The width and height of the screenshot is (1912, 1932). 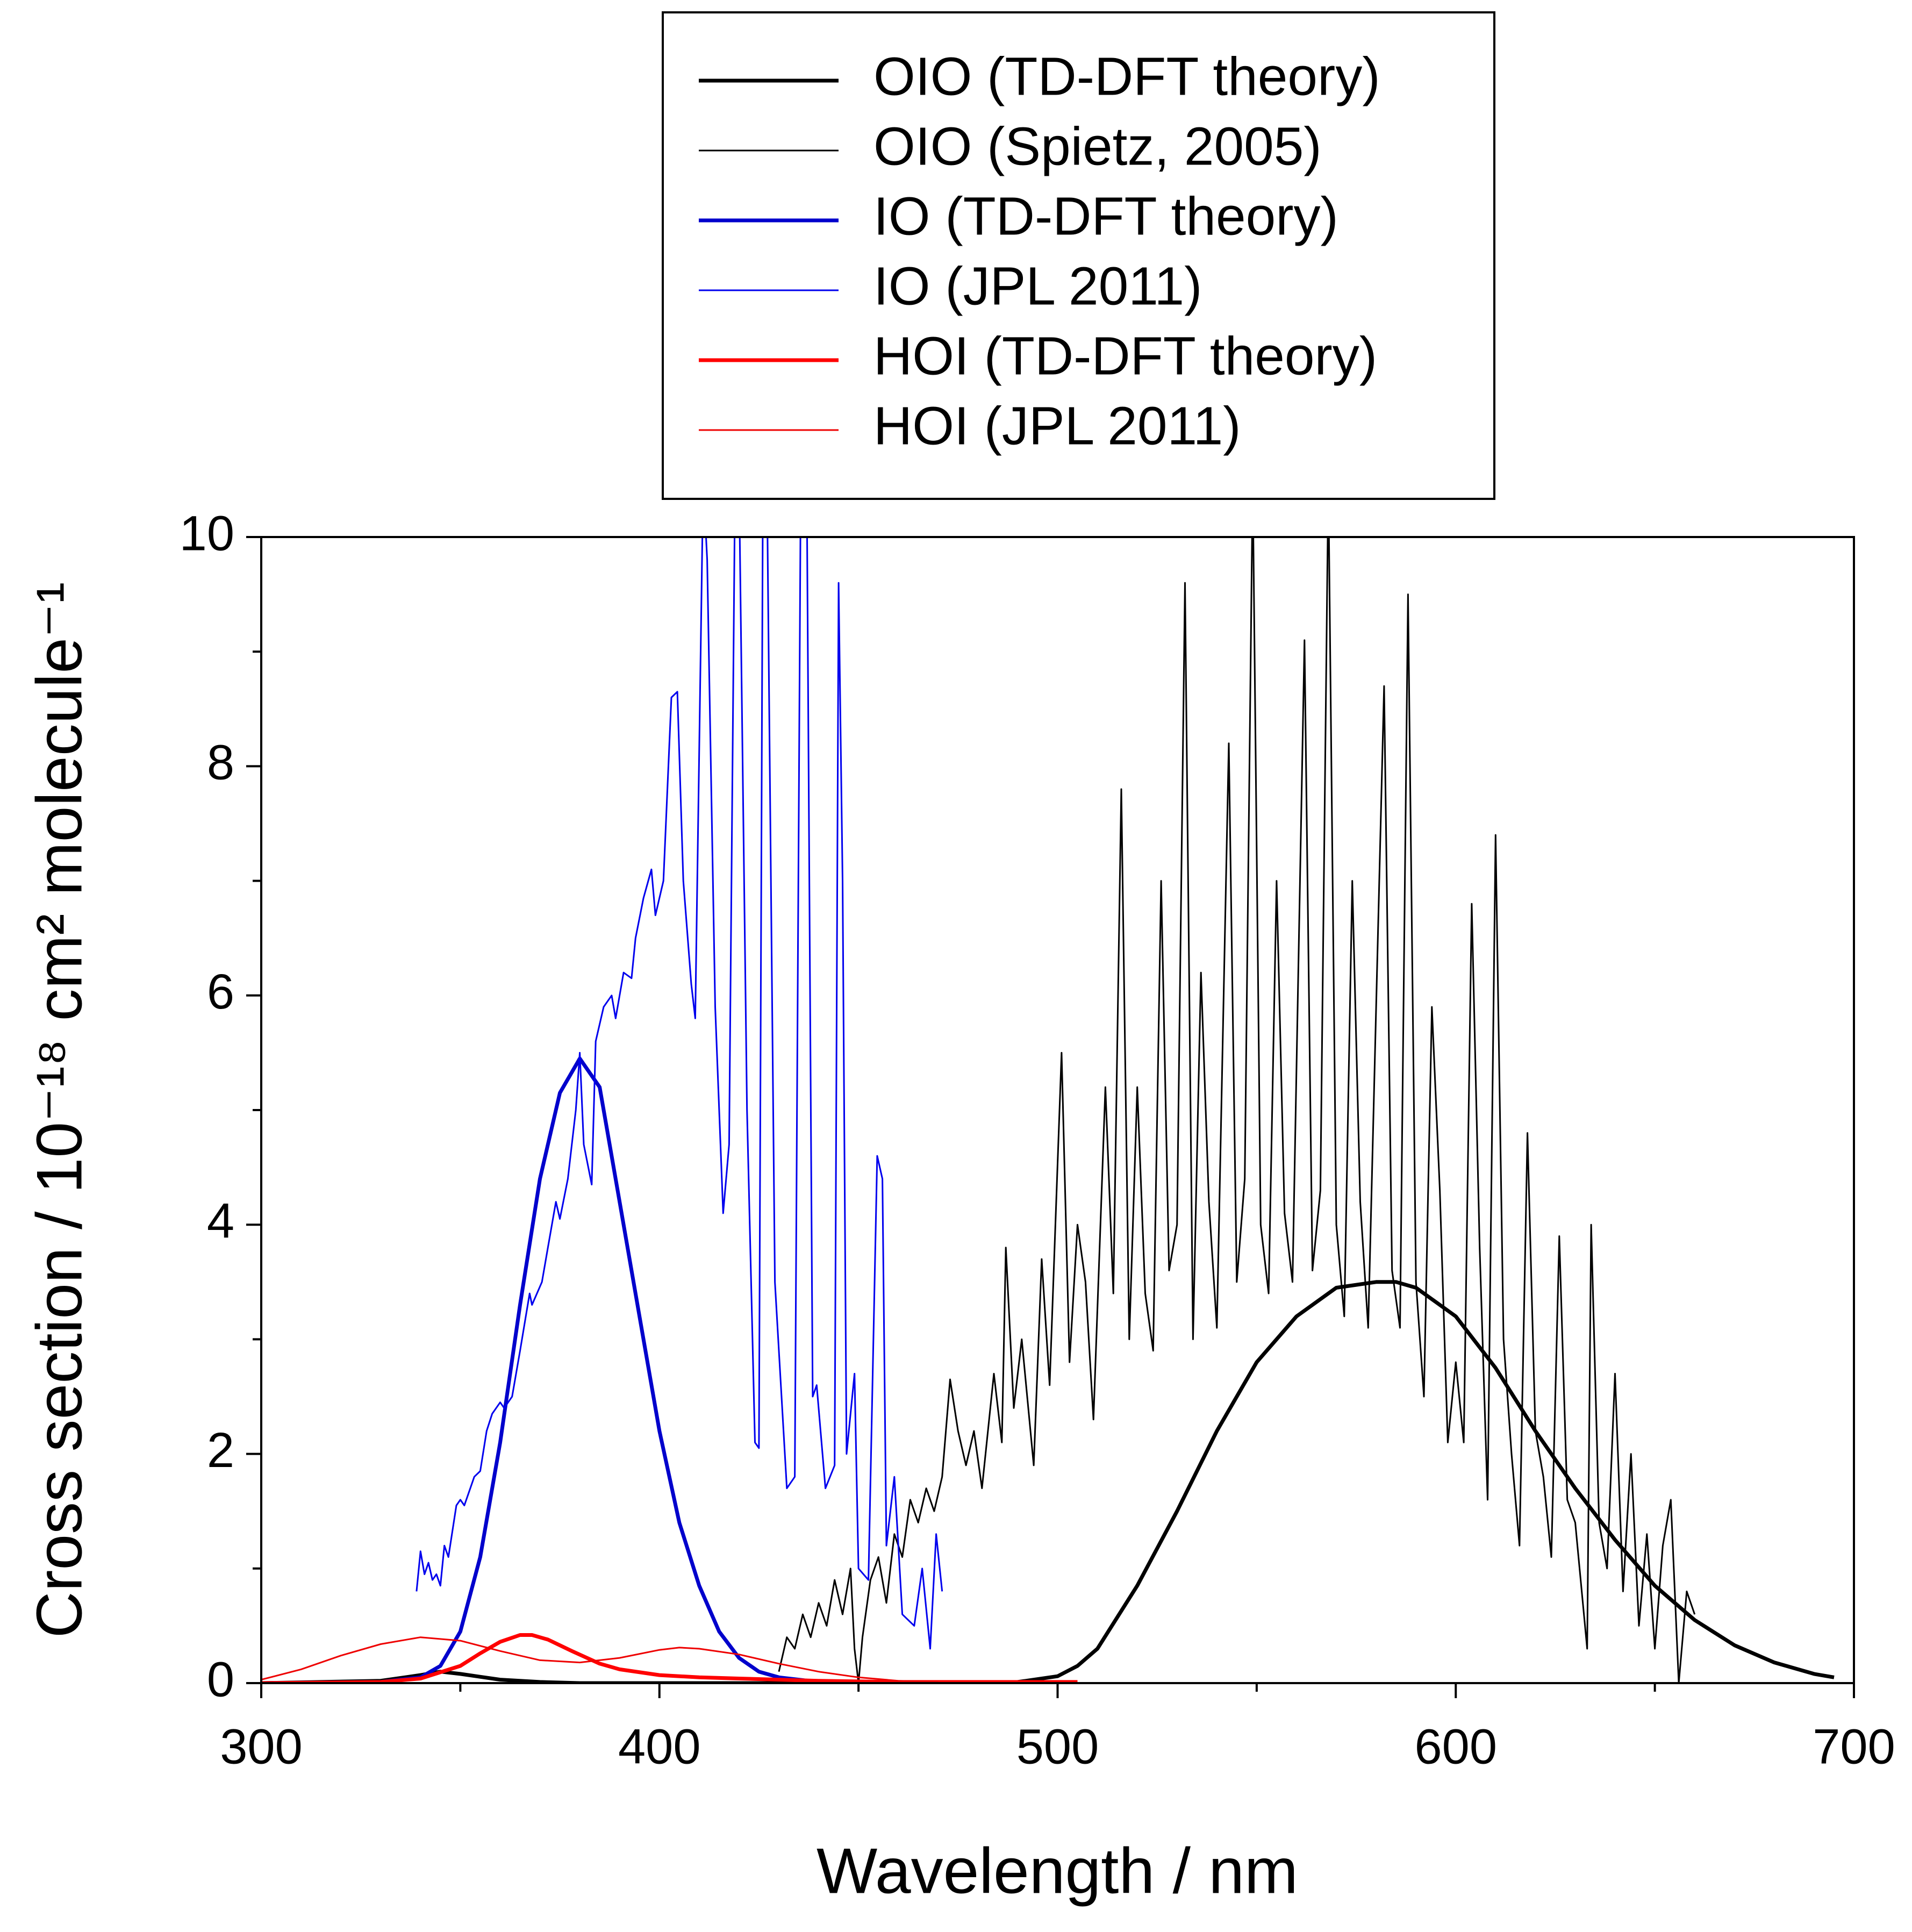 I want to click on x-tick-label: 500, so click(x=1057, y=1746).